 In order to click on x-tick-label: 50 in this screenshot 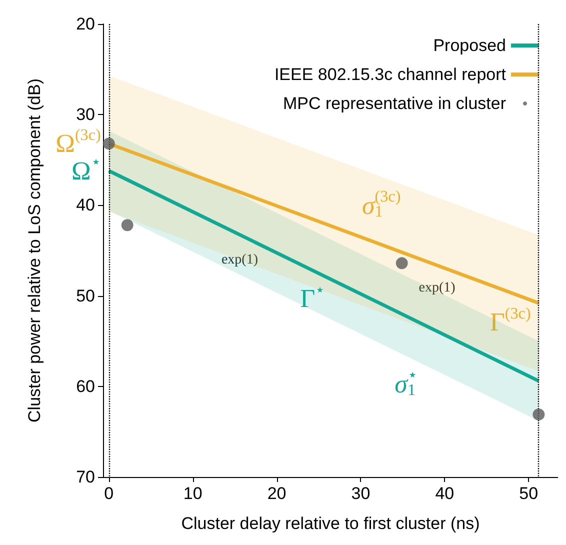, I will do `click(528, 493)`.